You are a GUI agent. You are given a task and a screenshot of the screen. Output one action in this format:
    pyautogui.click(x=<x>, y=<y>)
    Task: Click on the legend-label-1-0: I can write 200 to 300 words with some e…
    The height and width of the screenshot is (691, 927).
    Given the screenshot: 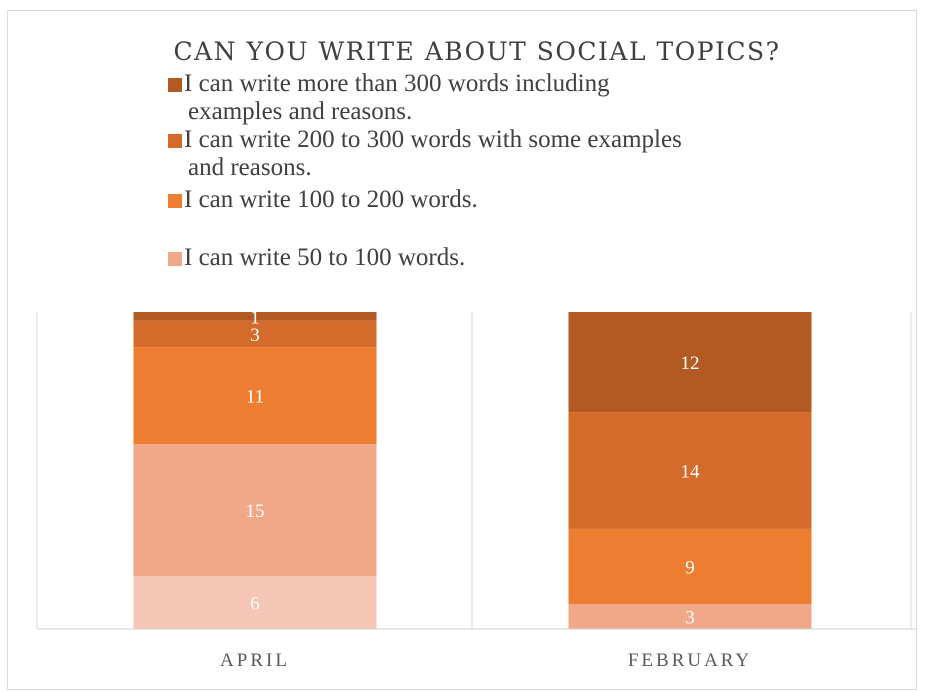 What is the action you would take?
    pyautogui.click(x=433, y=139)
    